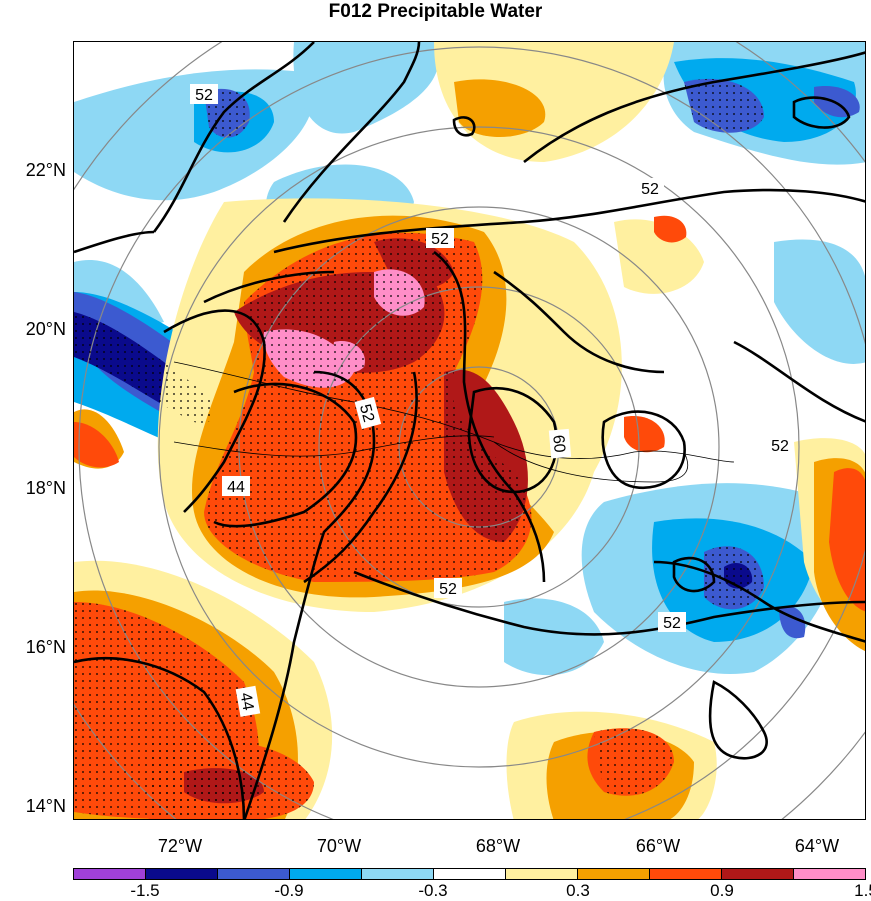 Image resolution: width=871 pixels, height=901 pixels. What do you see at coordinates (45, 170) in the screenshot?
I see `lat-label: 22°N` at bounding box center [45, 170].